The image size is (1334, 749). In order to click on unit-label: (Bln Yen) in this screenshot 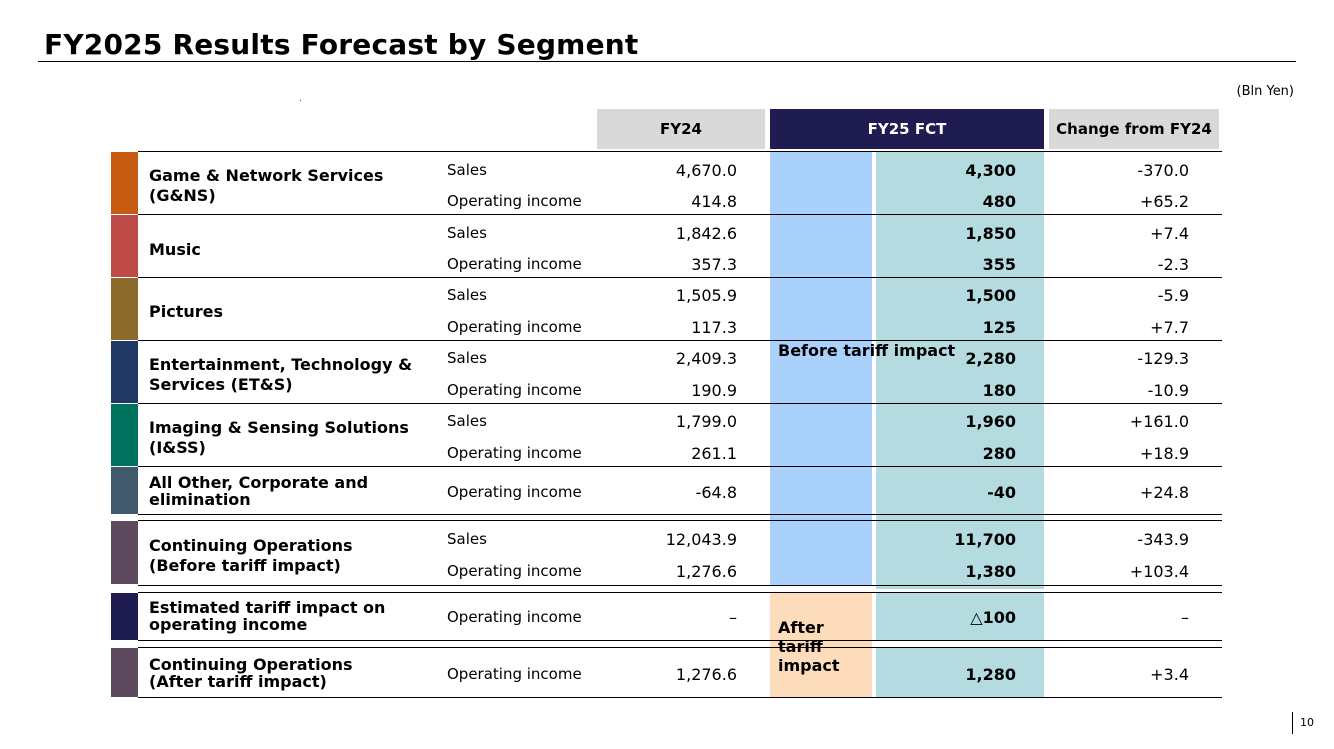, I will do `click(1265, 91)`.